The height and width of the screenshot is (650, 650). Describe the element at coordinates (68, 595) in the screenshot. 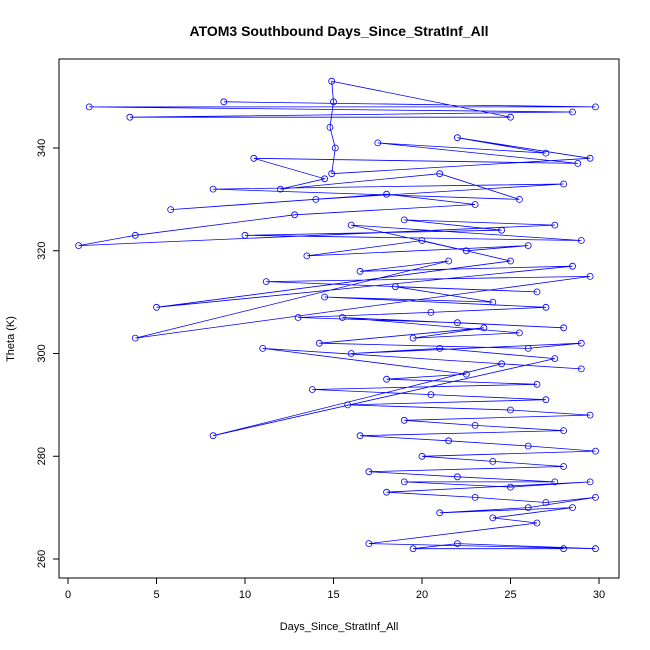

I see `x-tick-label: 0` at that location.